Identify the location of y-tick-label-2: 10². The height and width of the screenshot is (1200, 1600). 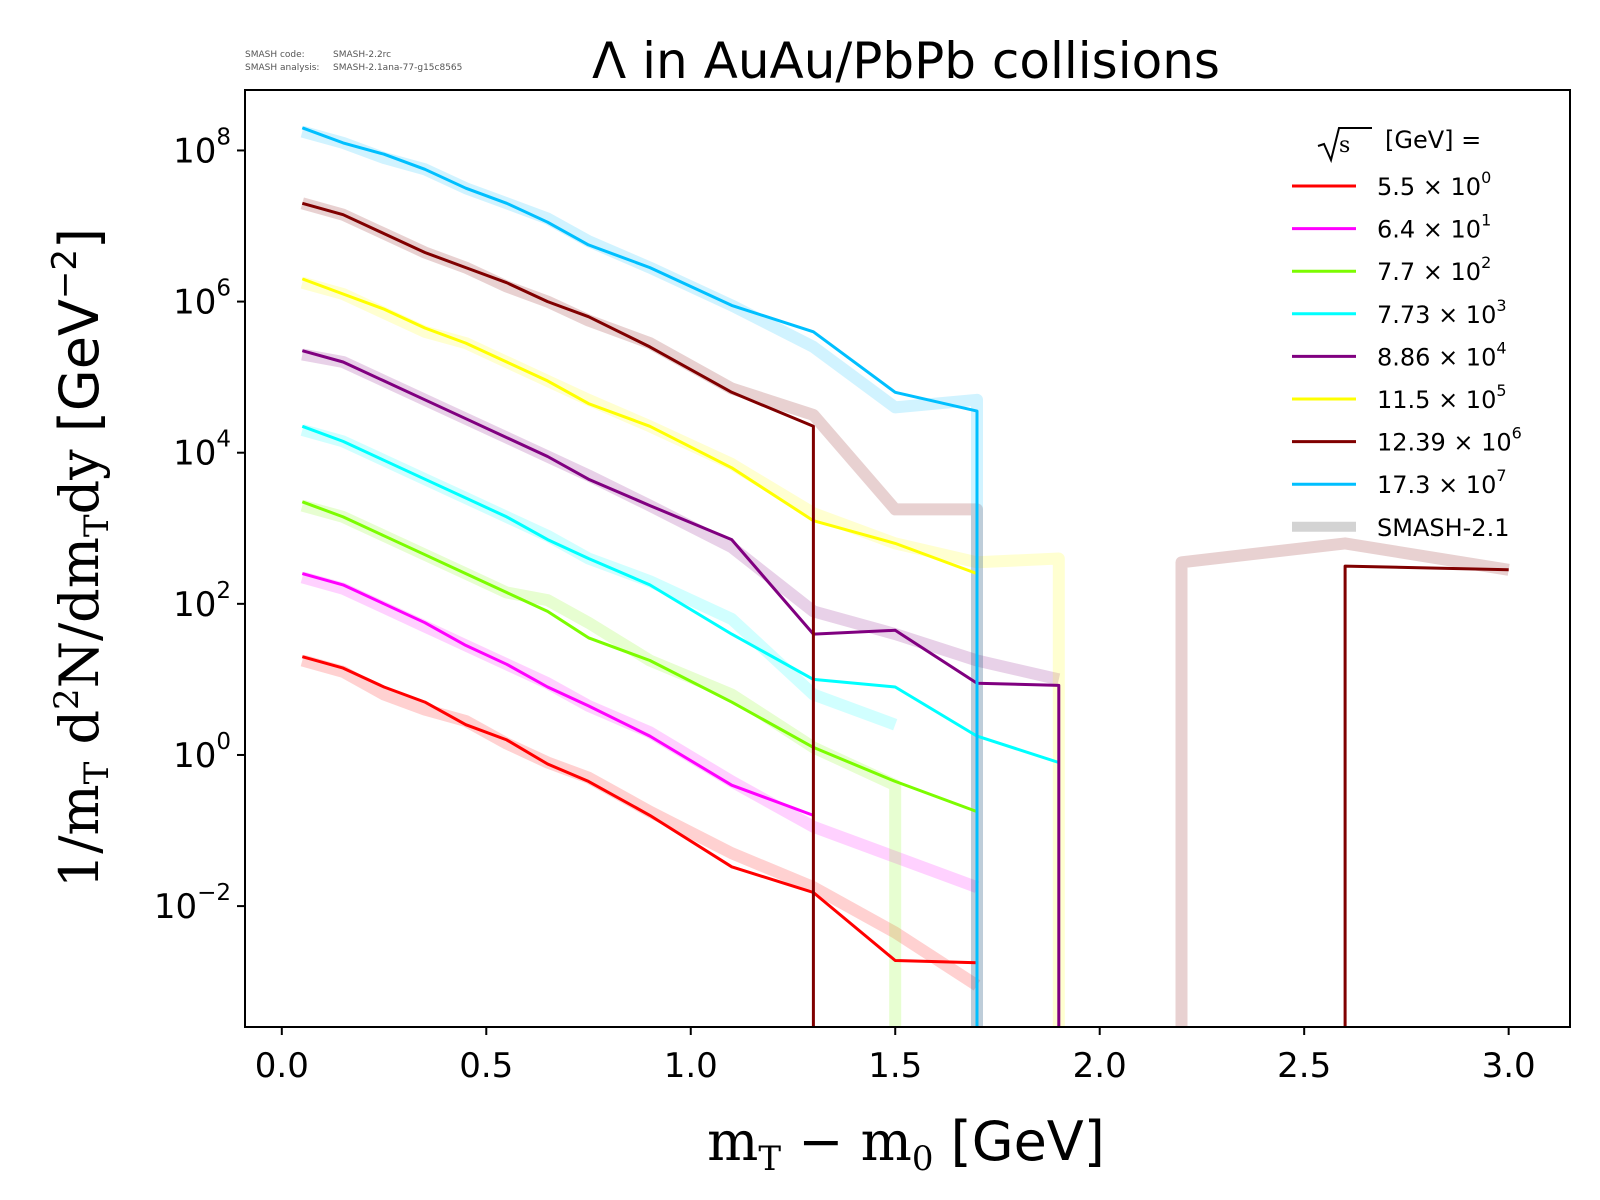
(202, 601).